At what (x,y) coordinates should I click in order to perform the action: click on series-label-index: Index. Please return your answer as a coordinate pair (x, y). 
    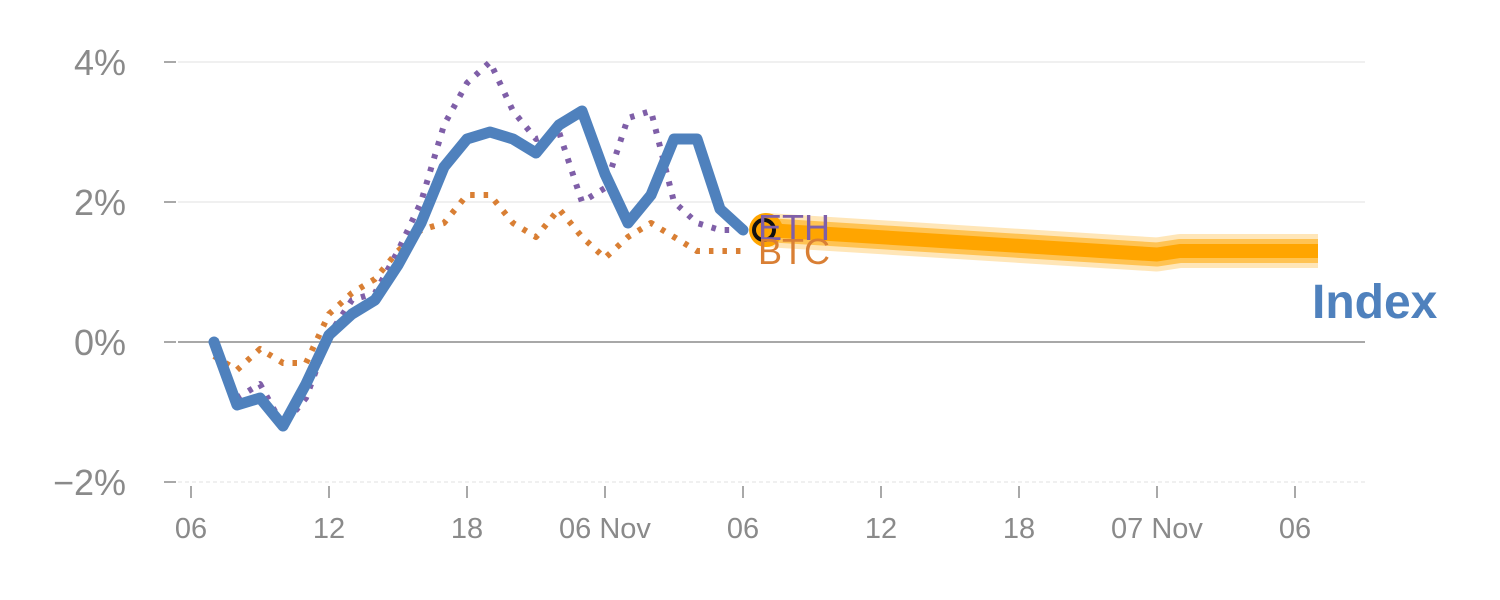
    Looking at the image, I should click on (1375, 302).